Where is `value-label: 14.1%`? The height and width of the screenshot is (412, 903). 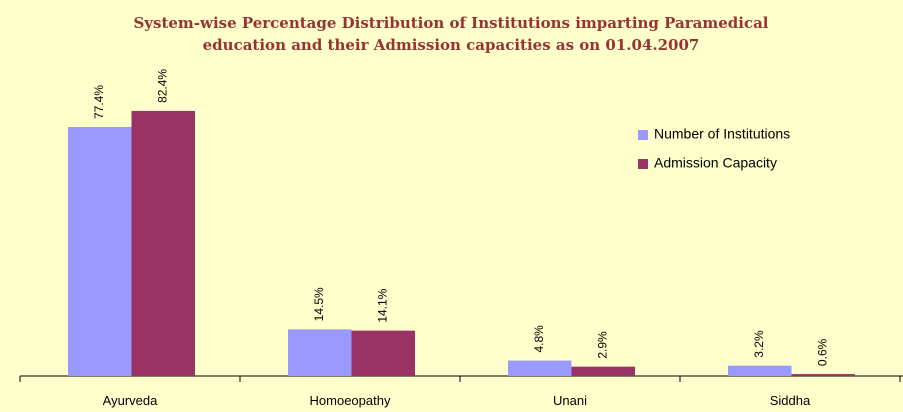
value-label: 14.1% is located at coordinates (382, 305).